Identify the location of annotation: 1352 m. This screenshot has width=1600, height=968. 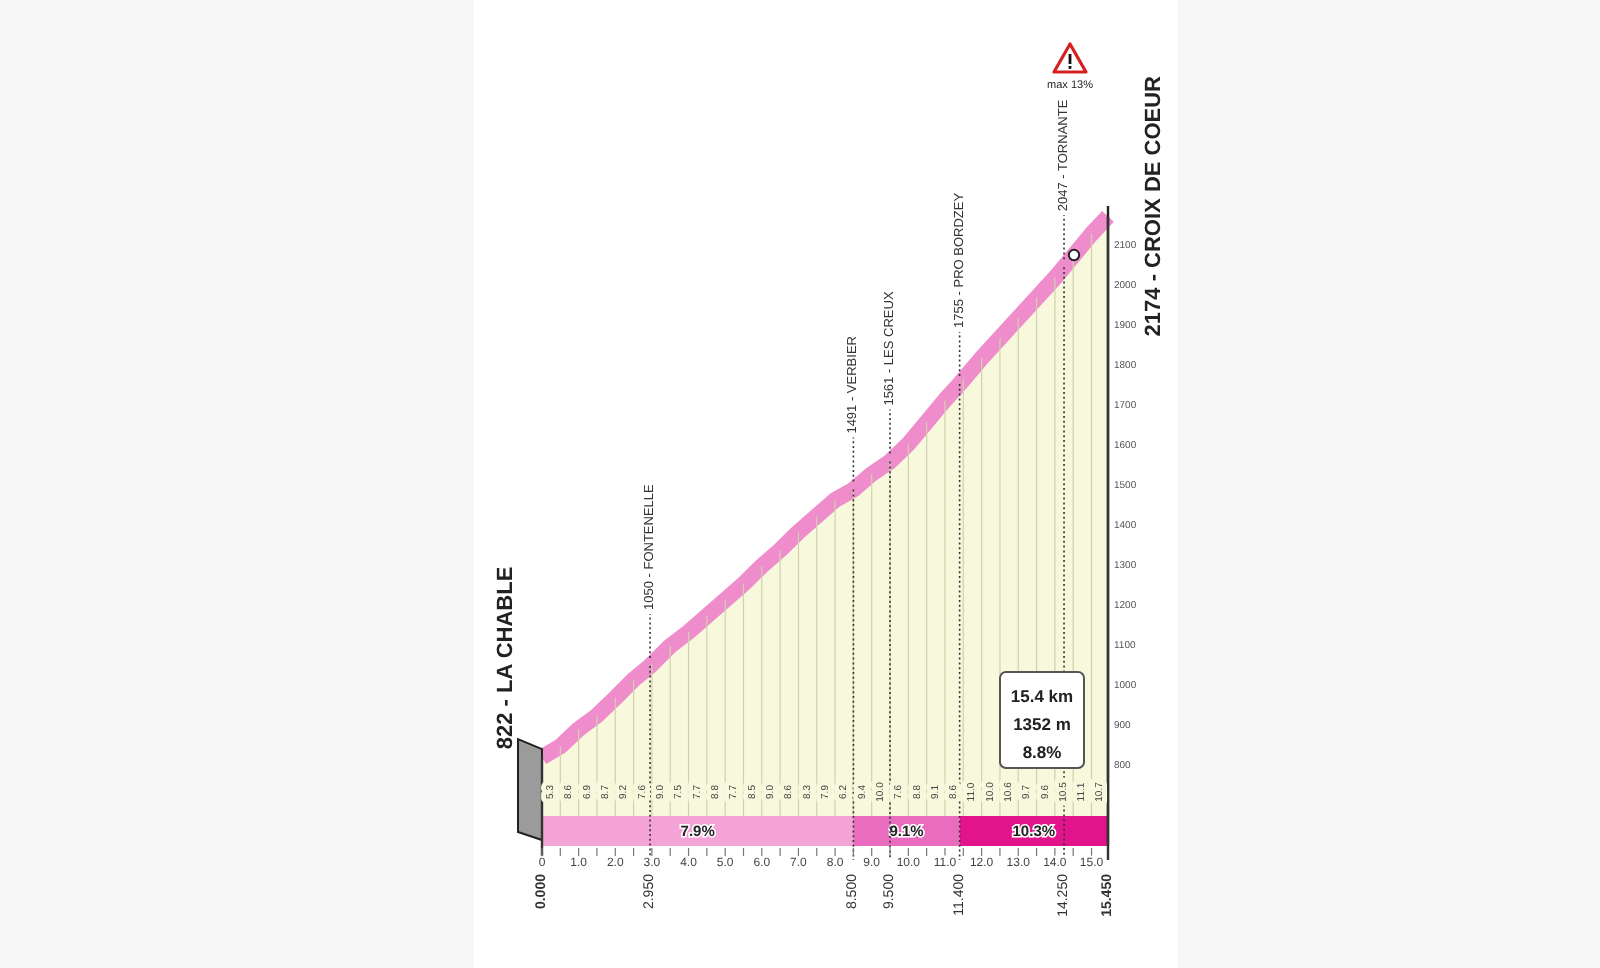
(1042, 724).